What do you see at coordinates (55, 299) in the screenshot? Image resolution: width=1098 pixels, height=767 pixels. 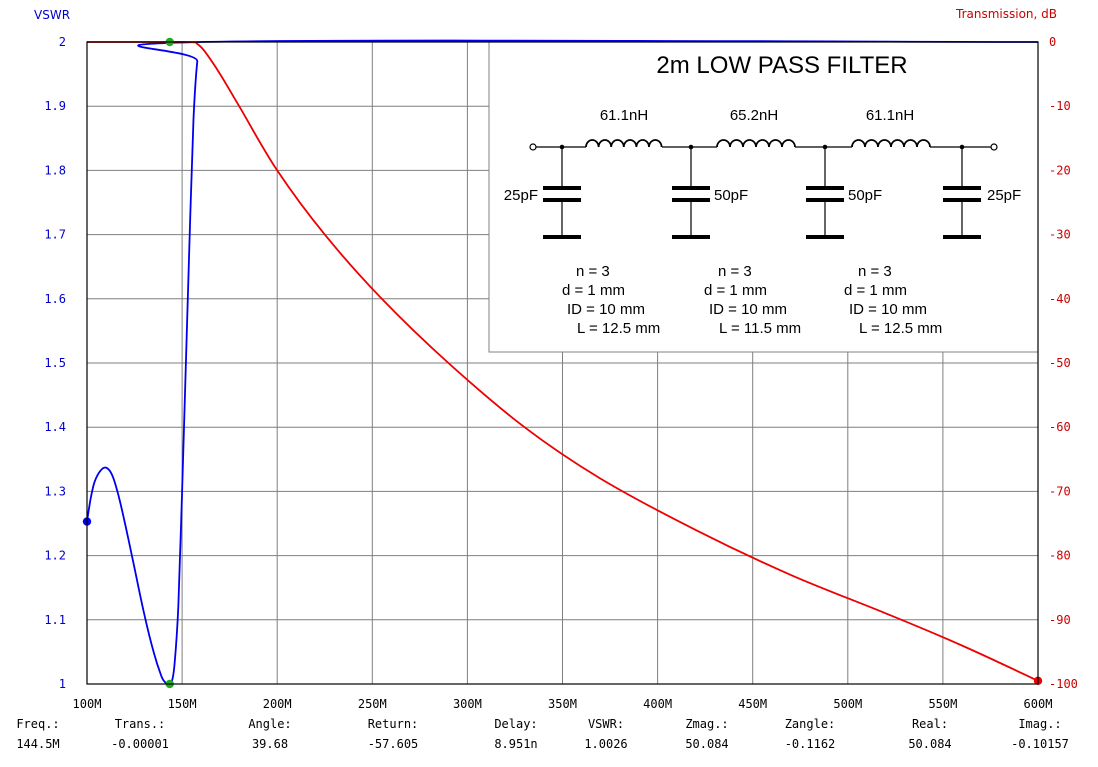 I see `y-left-tick-label: 1.6` at bounding box center [55, 299].